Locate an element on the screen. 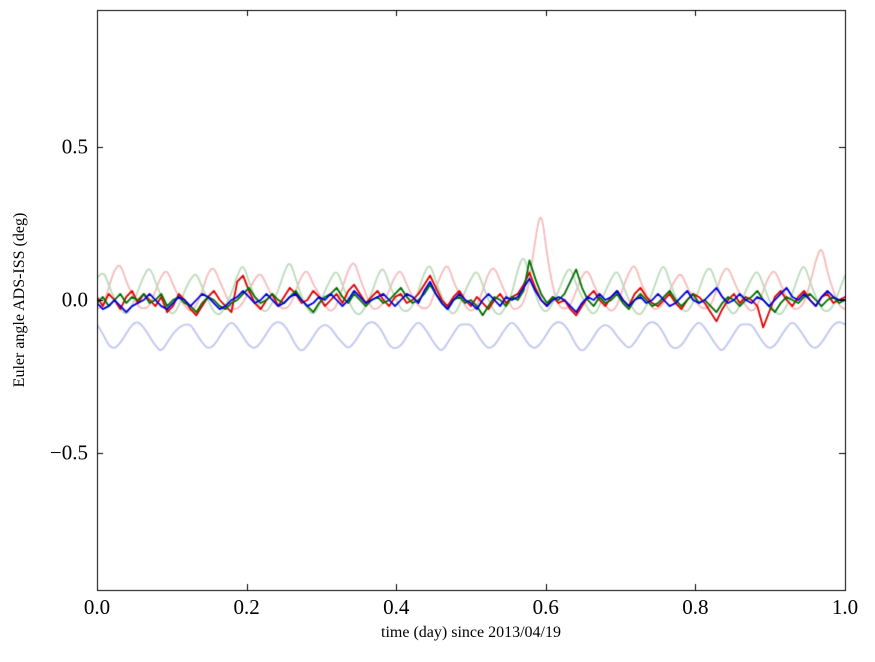 This screenshot has height=662, width=875. y-tick-label: 0.0 is located at coordinates (74, 299).